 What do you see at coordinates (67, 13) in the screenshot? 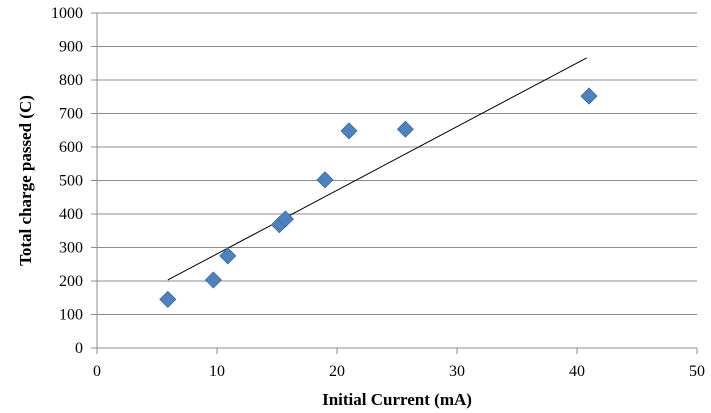
I see `y-tick-label: 1000` at bounding box center [67, 13].